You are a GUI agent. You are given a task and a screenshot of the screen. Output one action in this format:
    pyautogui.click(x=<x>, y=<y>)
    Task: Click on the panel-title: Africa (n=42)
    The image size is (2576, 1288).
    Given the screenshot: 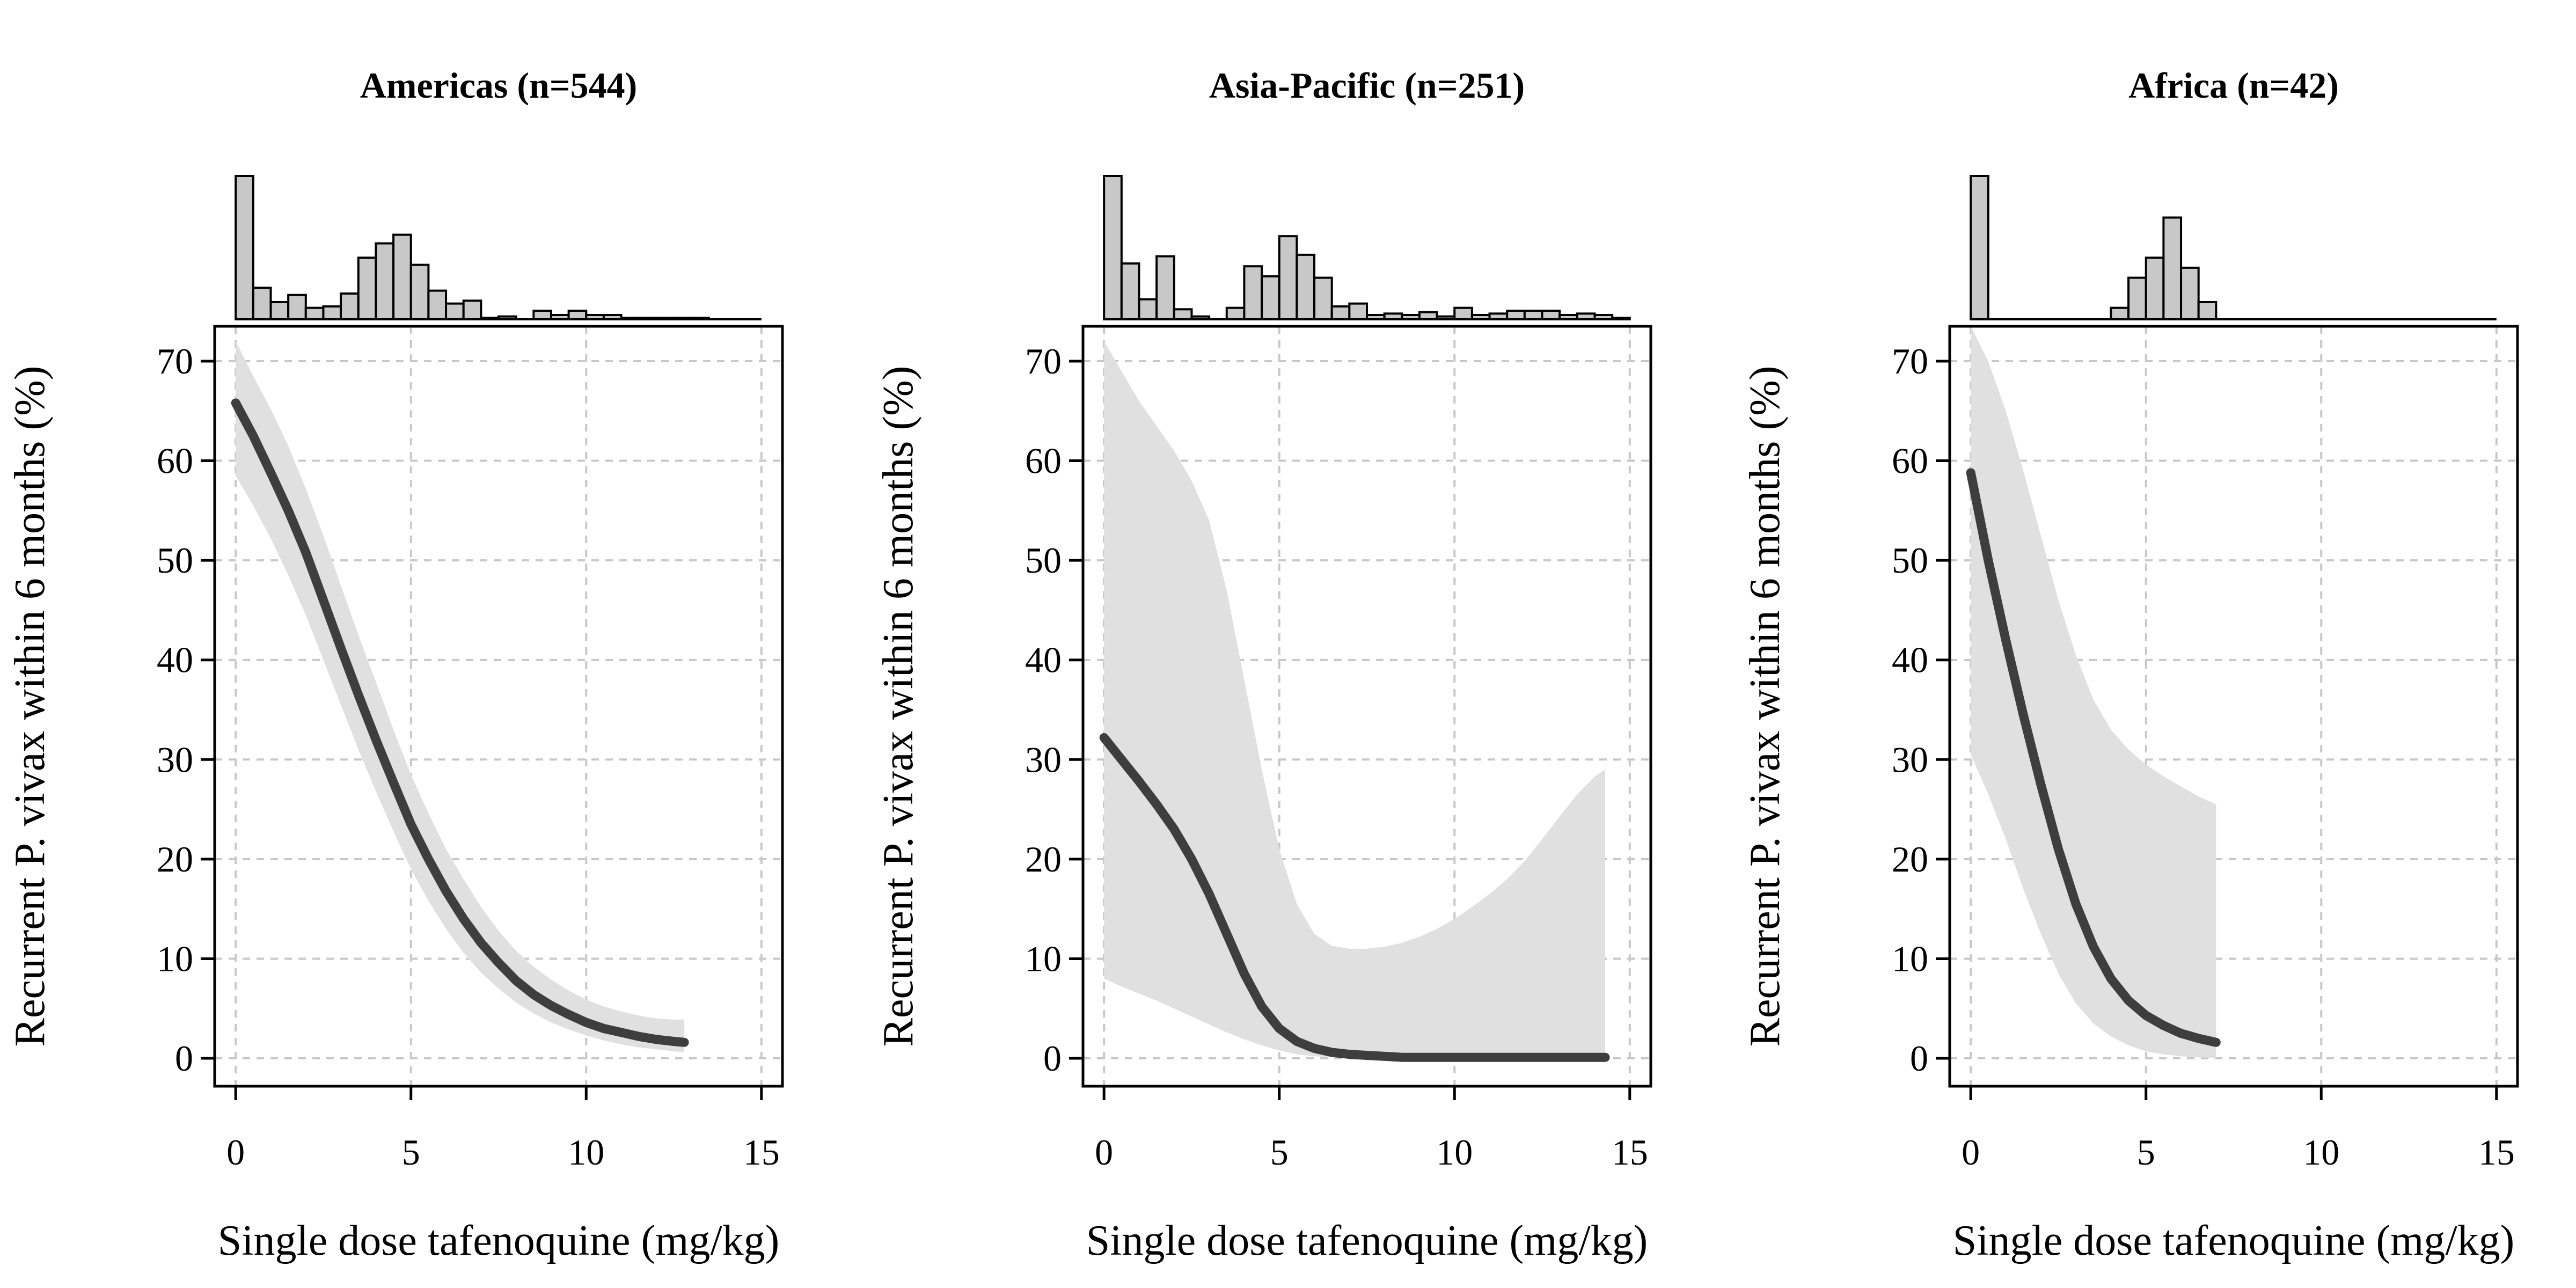 What is the action you would take?
    pyautogui.click(x=2233, y=85)
    